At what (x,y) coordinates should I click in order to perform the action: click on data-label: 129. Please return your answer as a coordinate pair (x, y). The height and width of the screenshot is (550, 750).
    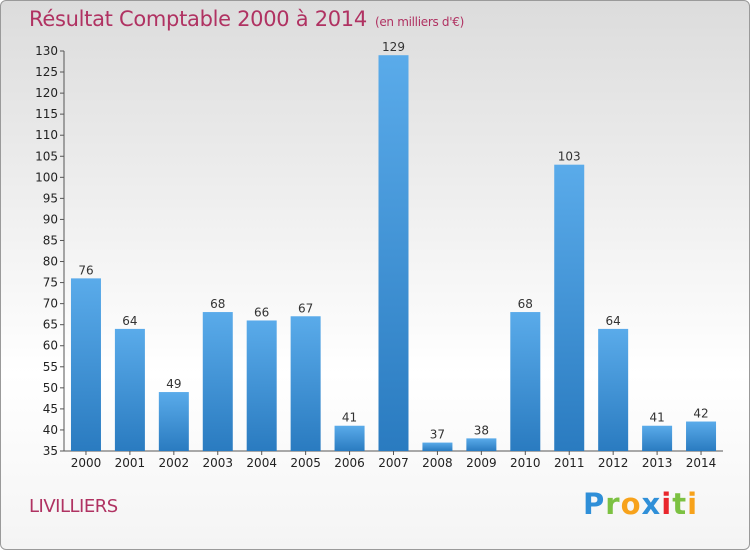
    Looking at the image, I should click on (393, 47).